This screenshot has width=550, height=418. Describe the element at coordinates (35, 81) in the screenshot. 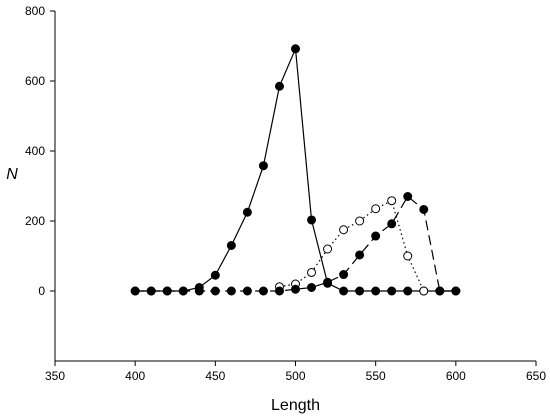

I see `y-tick-label: 600` at that location.